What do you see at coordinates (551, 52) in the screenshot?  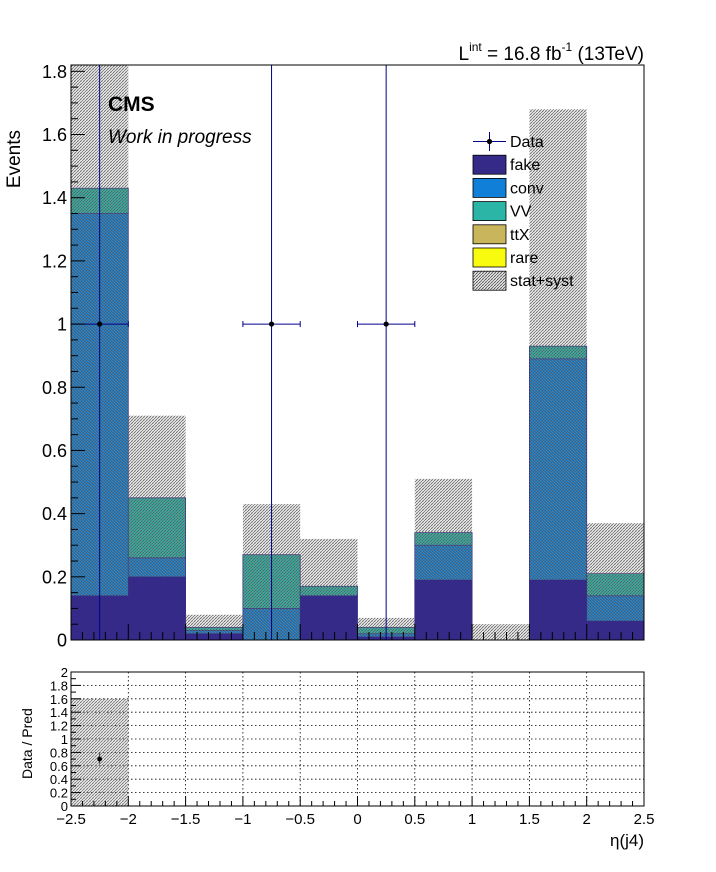 I see `lumi-label: Lint = 16.8 fb-1 (13TeV)` at bounding box center [551, 52].